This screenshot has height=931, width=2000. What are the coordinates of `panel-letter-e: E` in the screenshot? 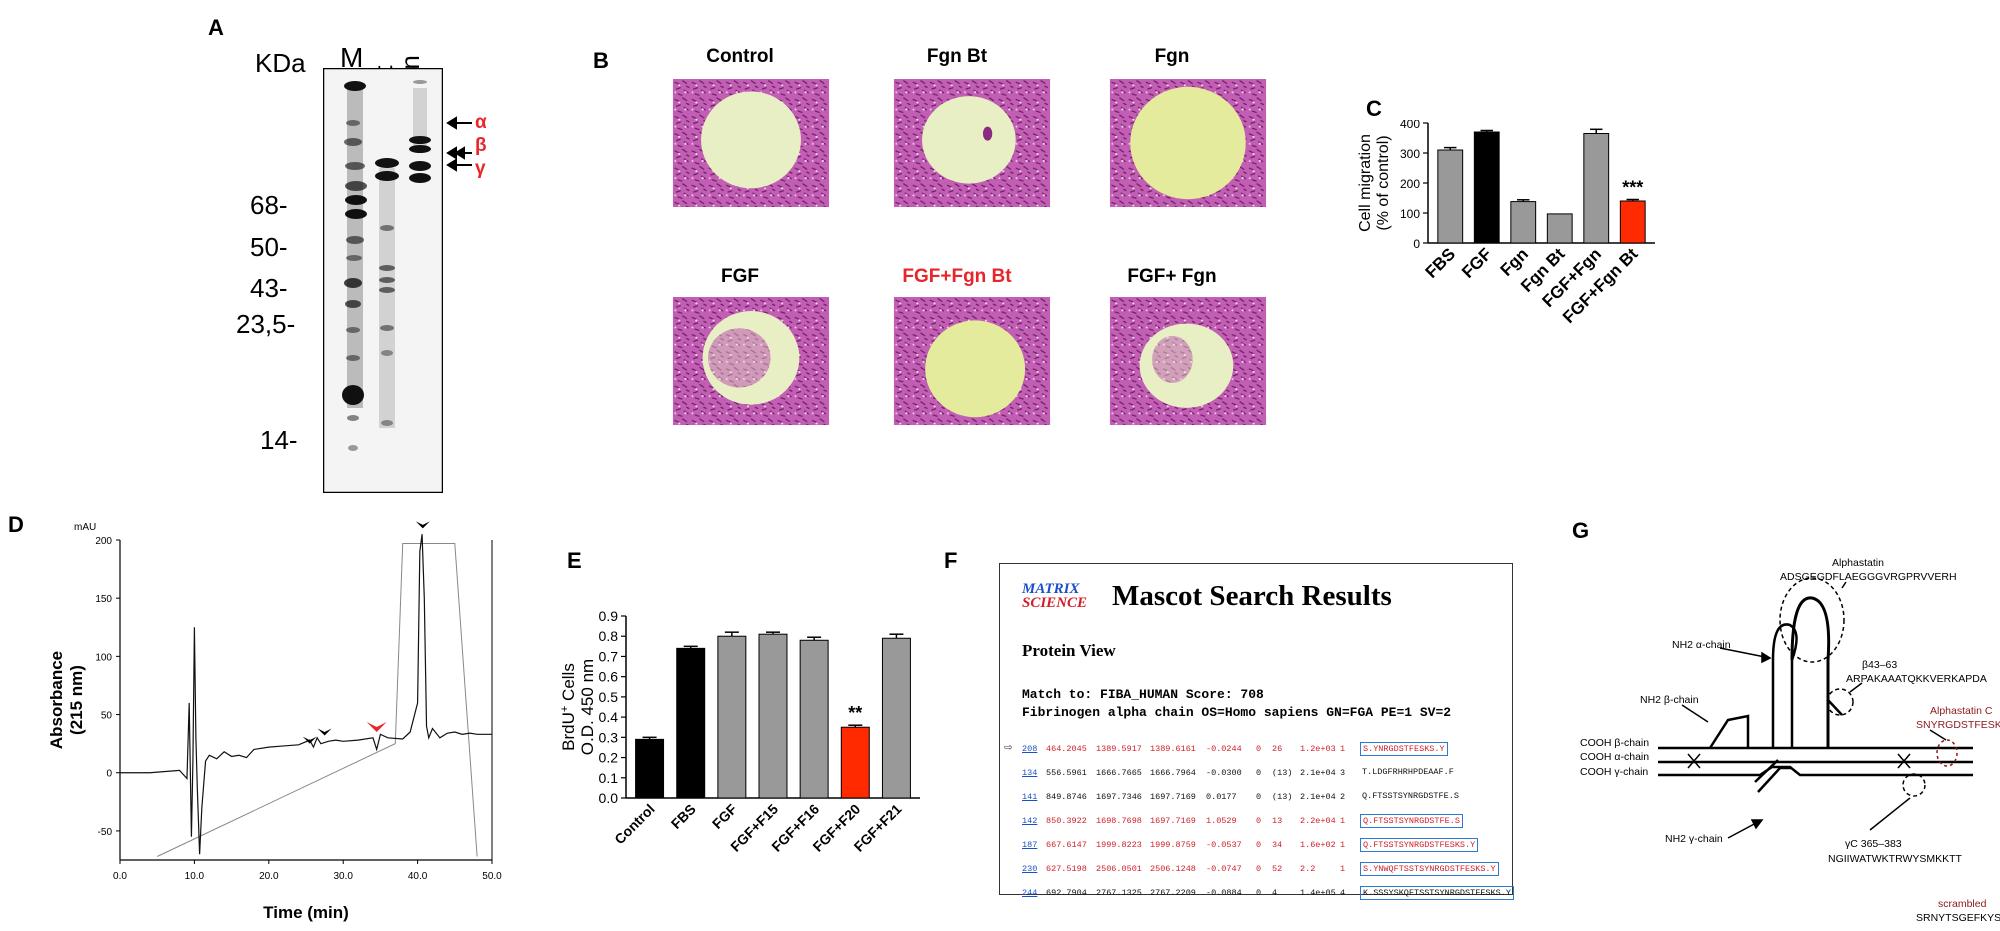 It's located at (574, 560).